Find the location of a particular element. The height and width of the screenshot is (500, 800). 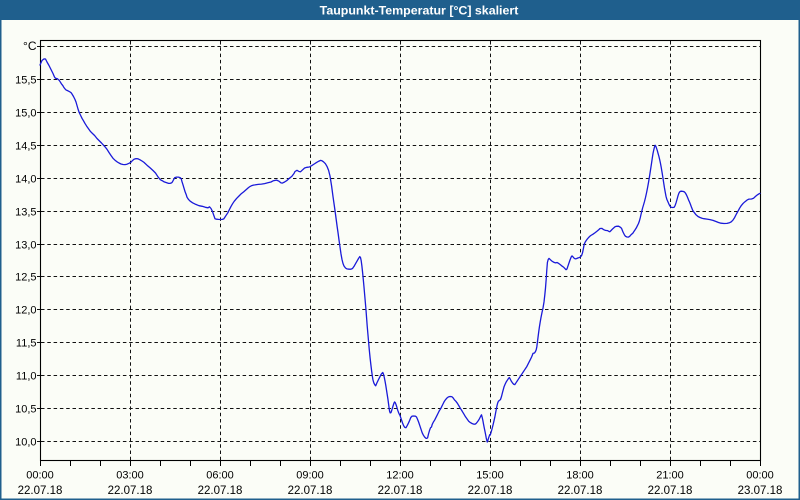

svg-text: 10,5 is located at coordinates (25, 410).